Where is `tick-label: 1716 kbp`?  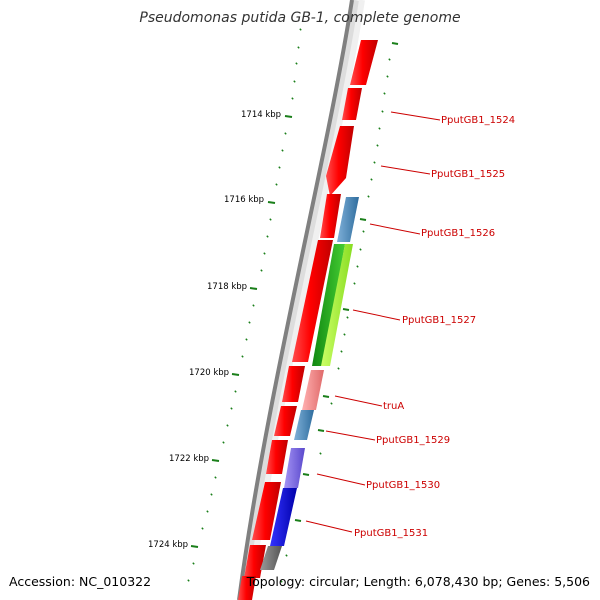
tick-label: 1716 kbp is located at coordinates (244, 200).